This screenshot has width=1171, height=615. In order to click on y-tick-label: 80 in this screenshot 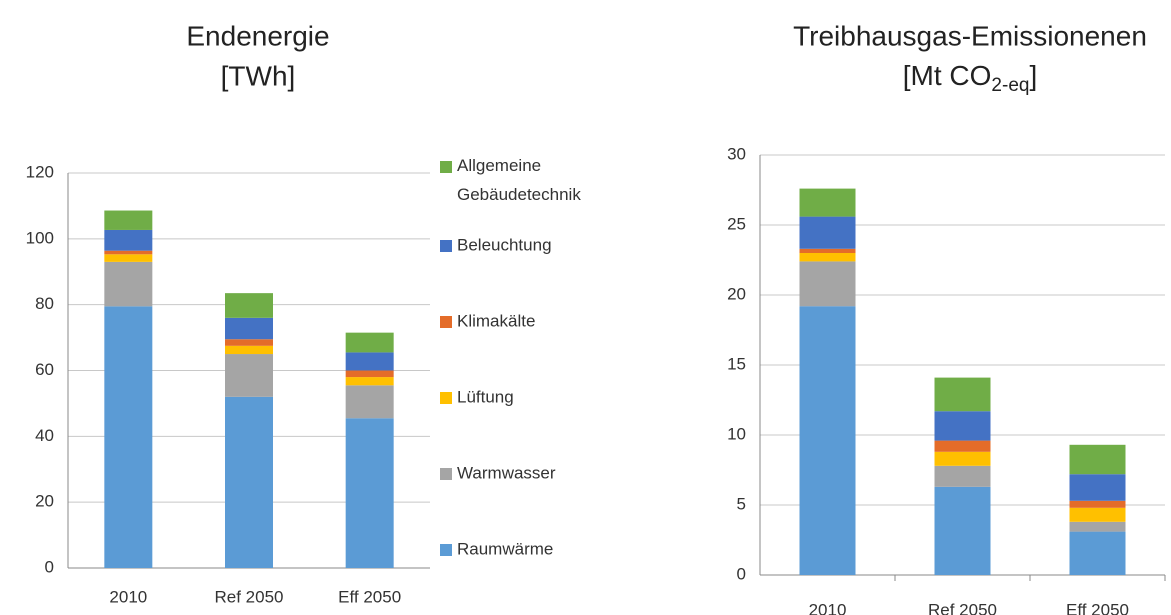, I will do `click(44, 303)`.